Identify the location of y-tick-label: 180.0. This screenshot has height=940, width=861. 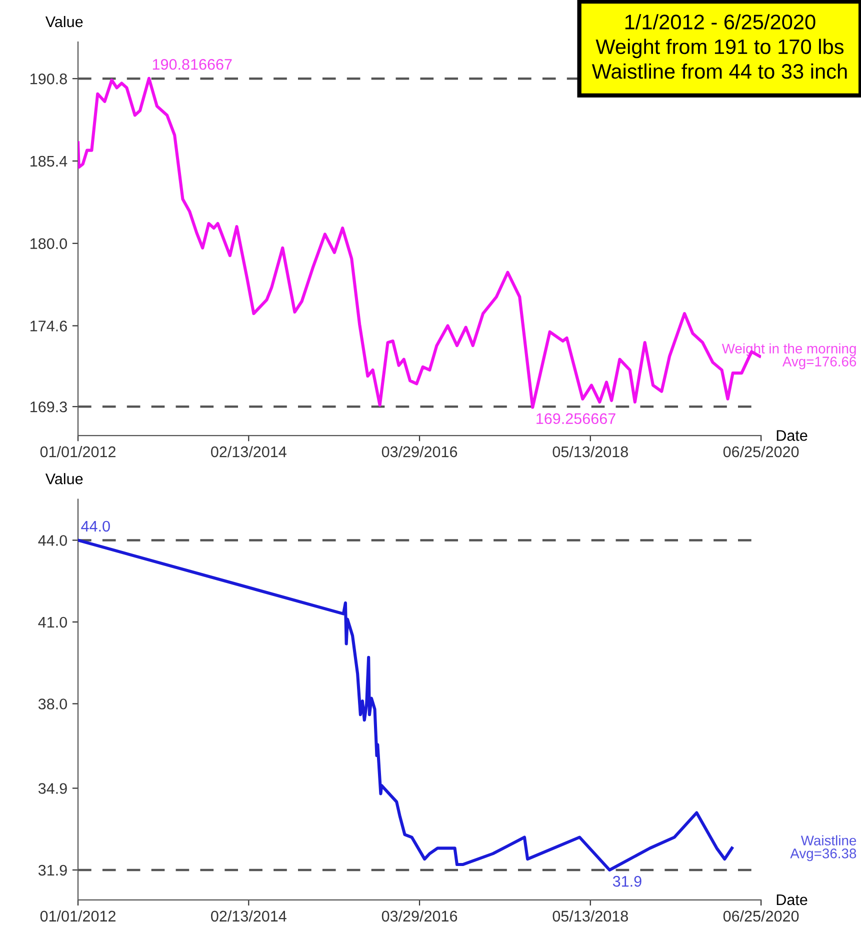
(48, 244).